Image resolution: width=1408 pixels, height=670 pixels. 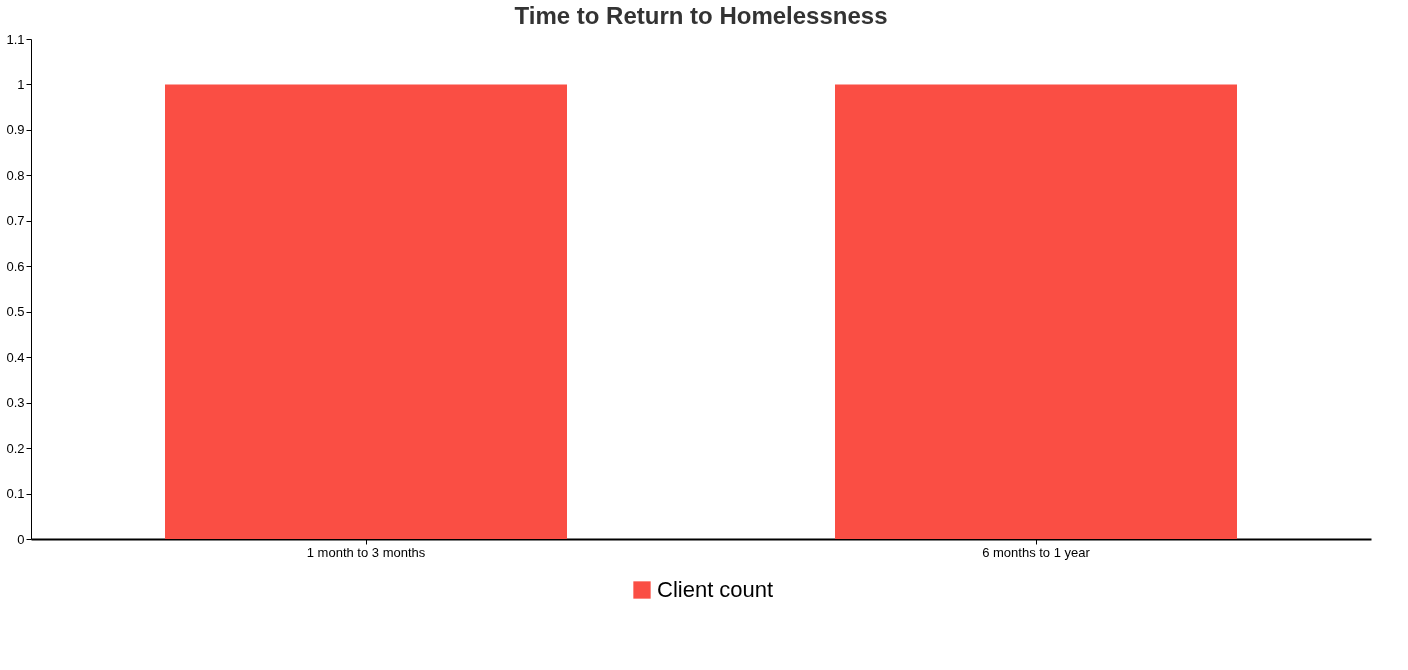 I want to click on x-tick-label: 6 months to 1 year, so click(x=1036, y=552).